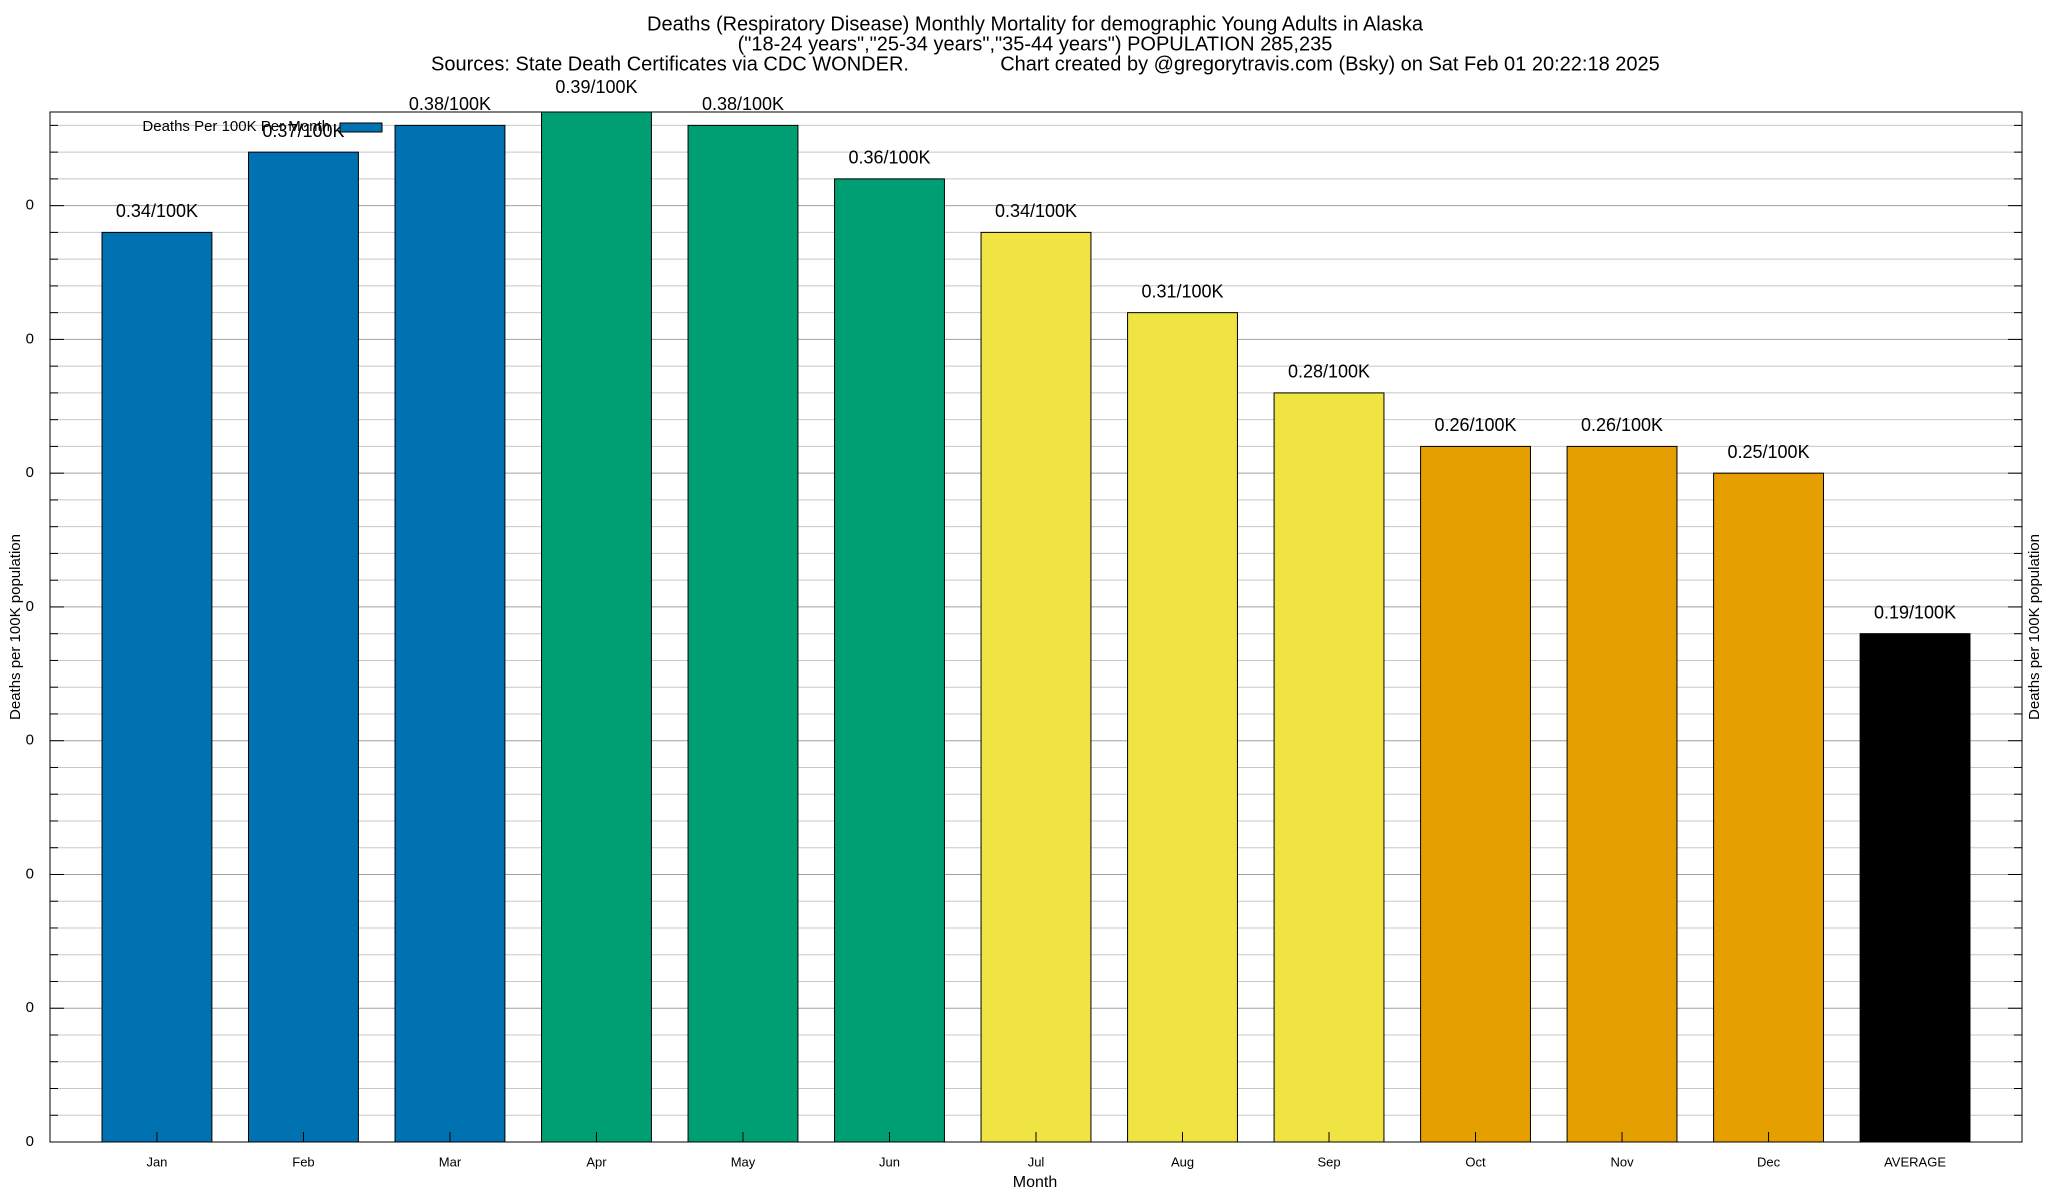 The image size is (2048, 1200). I want to click on value-label: 0.25/100K, so click(1769, 452).